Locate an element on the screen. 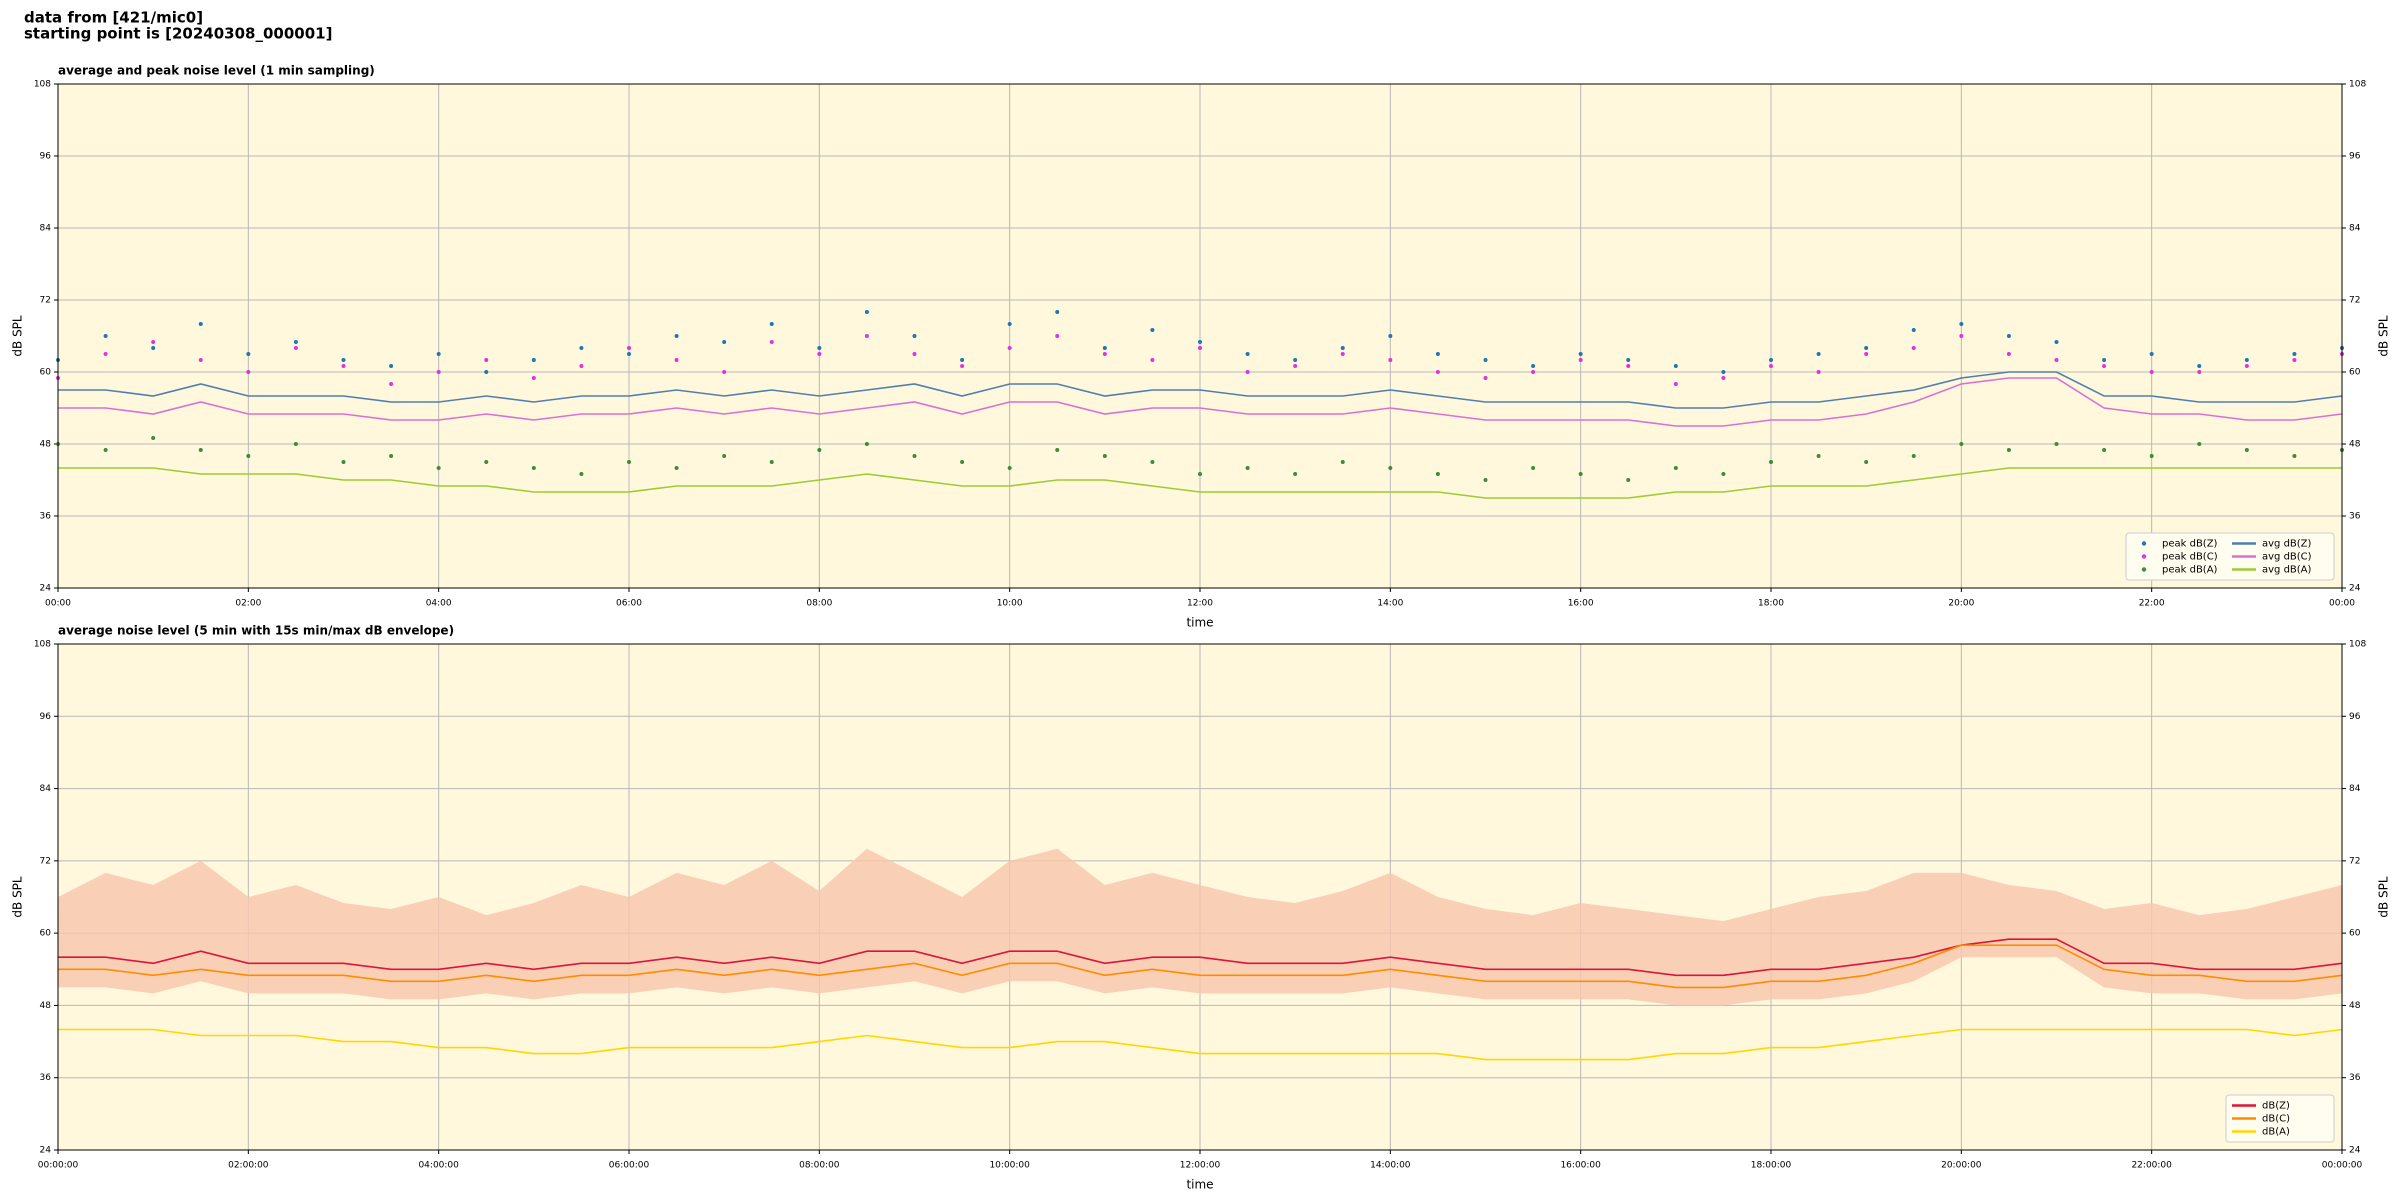 The height and width of the screenshot is (1200, 2400). x-tick-label: 18:00 is located at coordinates (1771, 604).